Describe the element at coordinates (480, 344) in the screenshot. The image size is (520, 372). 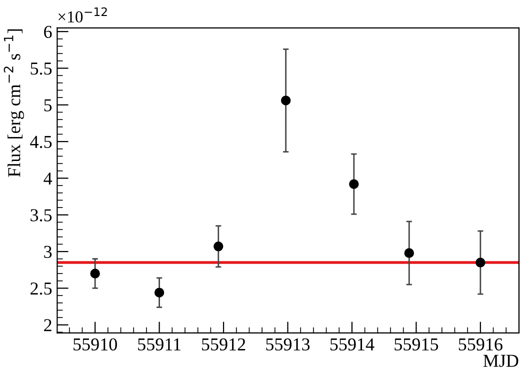
I see `x-tick-label: 55916` at that location.